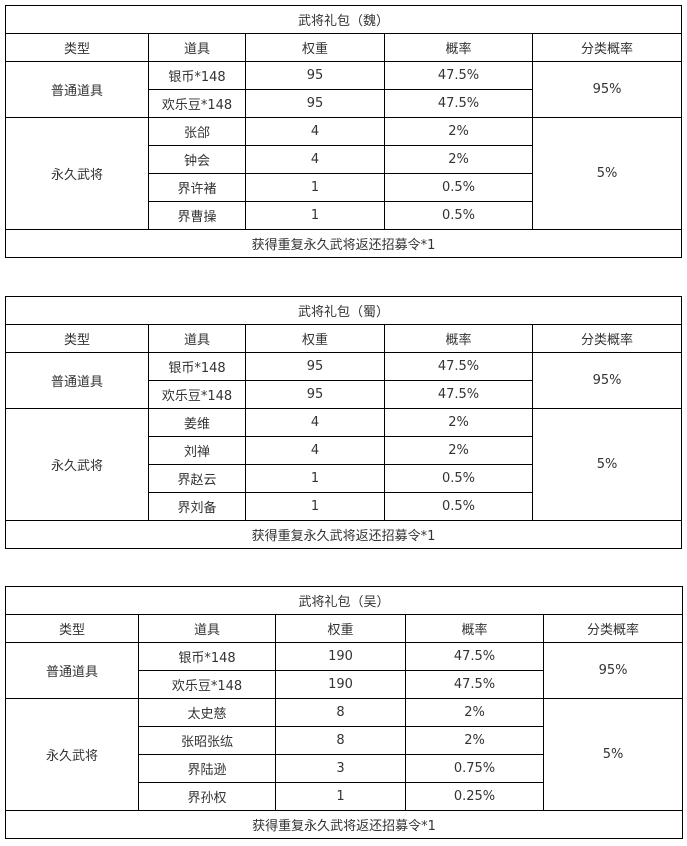  I want to click on table-row: 界赵云 1 0.5%, so click(344, 478).